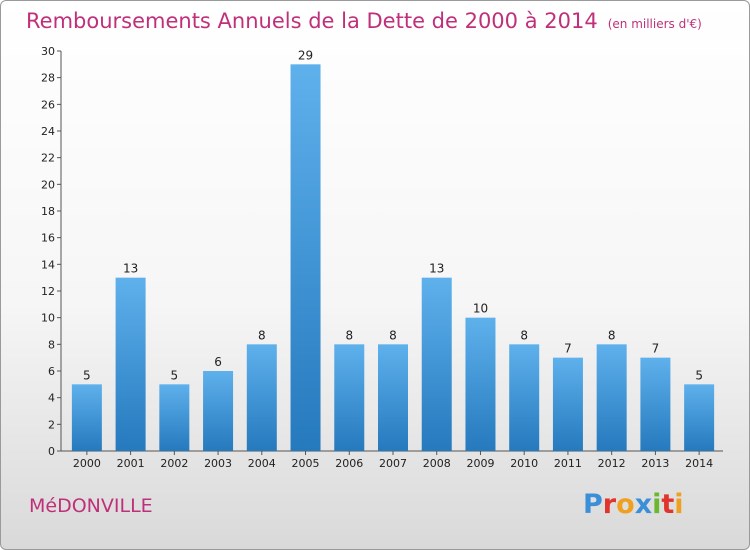 Image resolution: width=750 pixels, height=550 pixels. What do you see at coordinates (611, 397) in the screenshot?
I see `bar-2012` at bounding box center [611, 397].